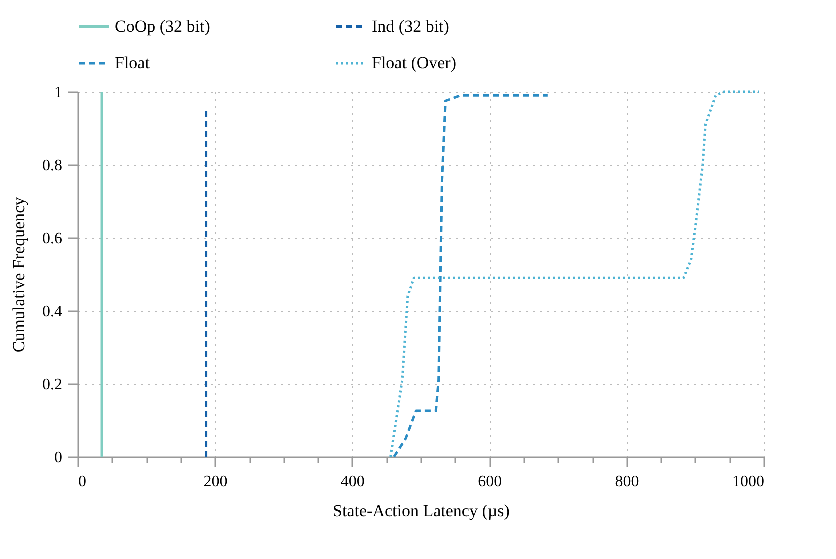 This screenshot has width=836, height=559. I want to click on x-axis-title: State-Action Latency (µs), so click(421, 511).